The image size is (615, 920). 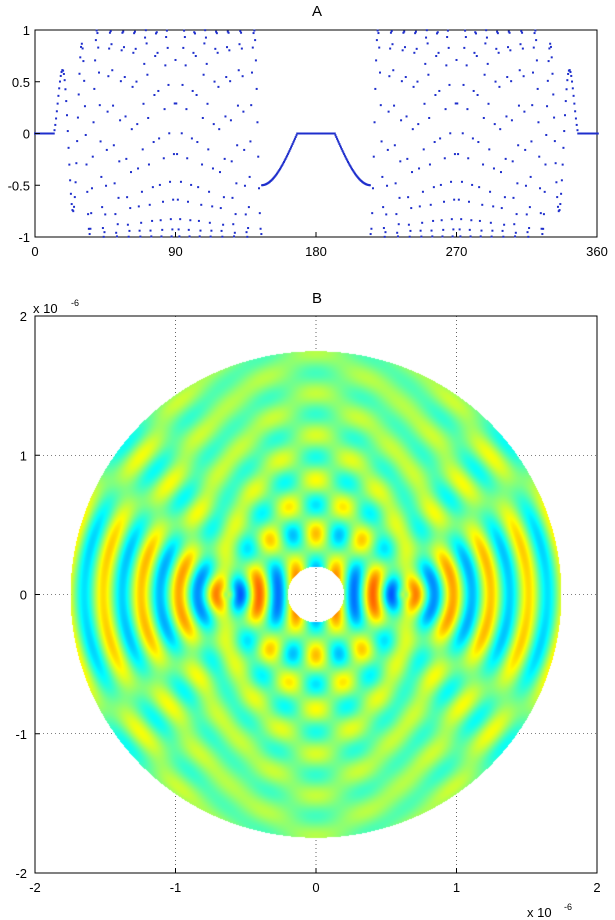 What do you see at coordinates (19, 185) in the screenshot?
I see `chart-a-y-tick-label: -0.5` at bounding box center [19, 185].